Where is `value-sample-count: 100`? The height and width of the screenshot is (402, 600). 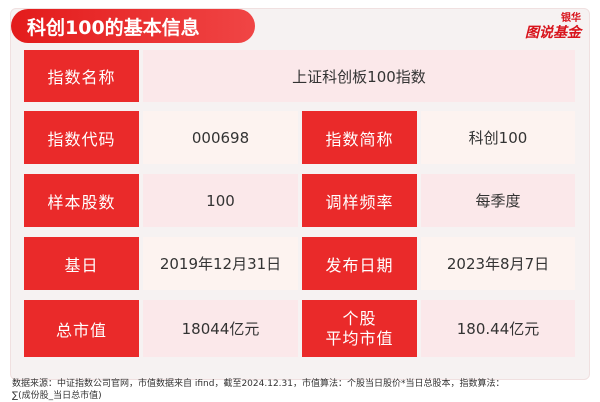 value-sample-count: 100 is located at coordinates (220, 200).